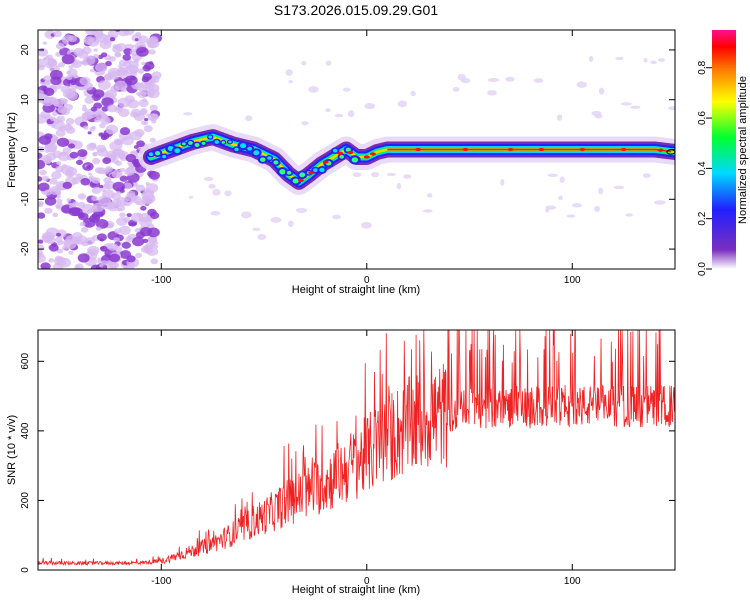 Image resolution: width=750 pixels, height=600 pixels. What do you see at coordinates (25, 100) in the screenshot?
I see `spectrogram-y-tick-label: 10` at bounding box center [25, 100].